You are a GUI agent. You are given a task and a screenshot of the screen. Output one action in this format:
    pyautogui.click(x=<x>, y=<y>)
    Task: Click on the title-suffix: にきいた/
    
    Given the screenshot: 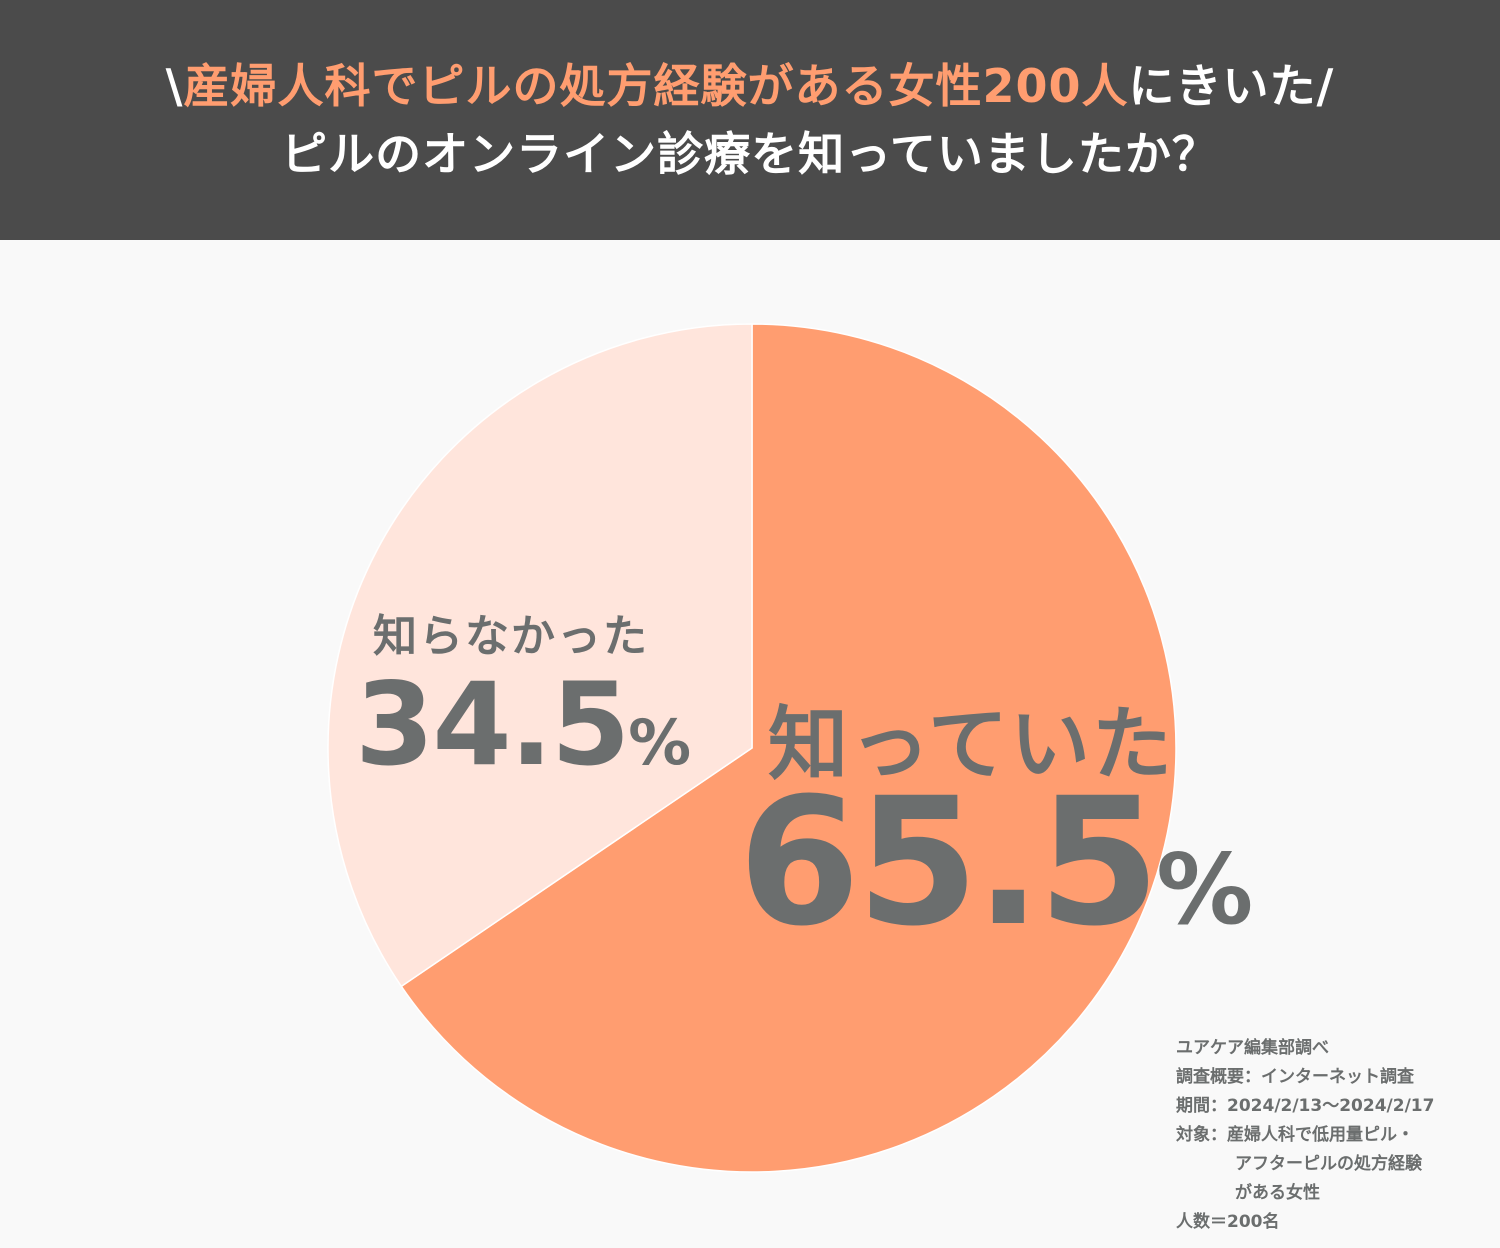 What is the action you would take?
    pyautogui.click(x=1231, y=86)
    